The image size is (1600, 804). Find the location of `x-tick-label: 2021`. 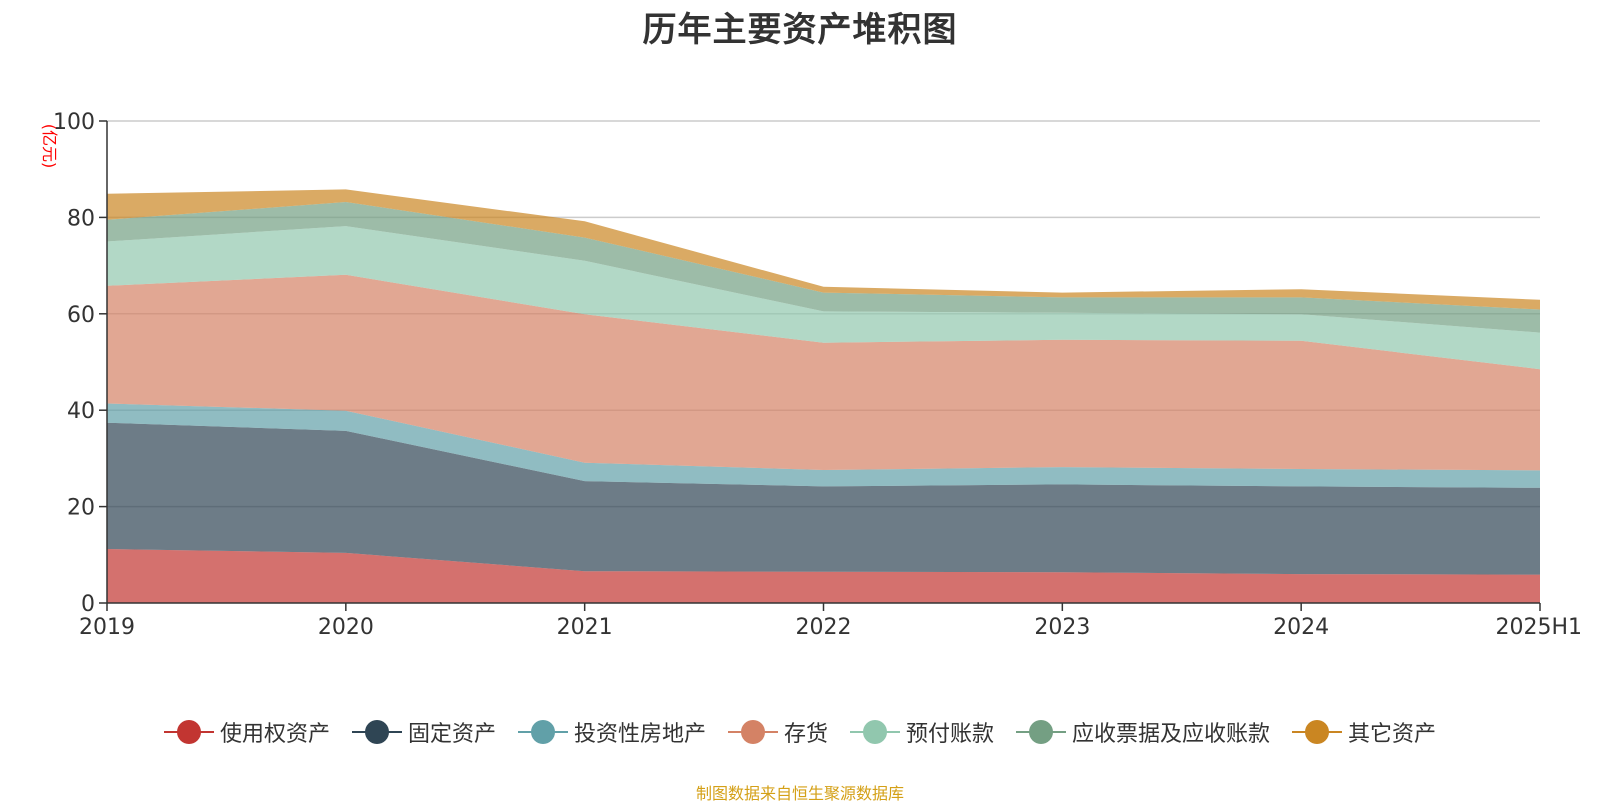

x-tick-label: 2021 is located at coordinates (585, 627).